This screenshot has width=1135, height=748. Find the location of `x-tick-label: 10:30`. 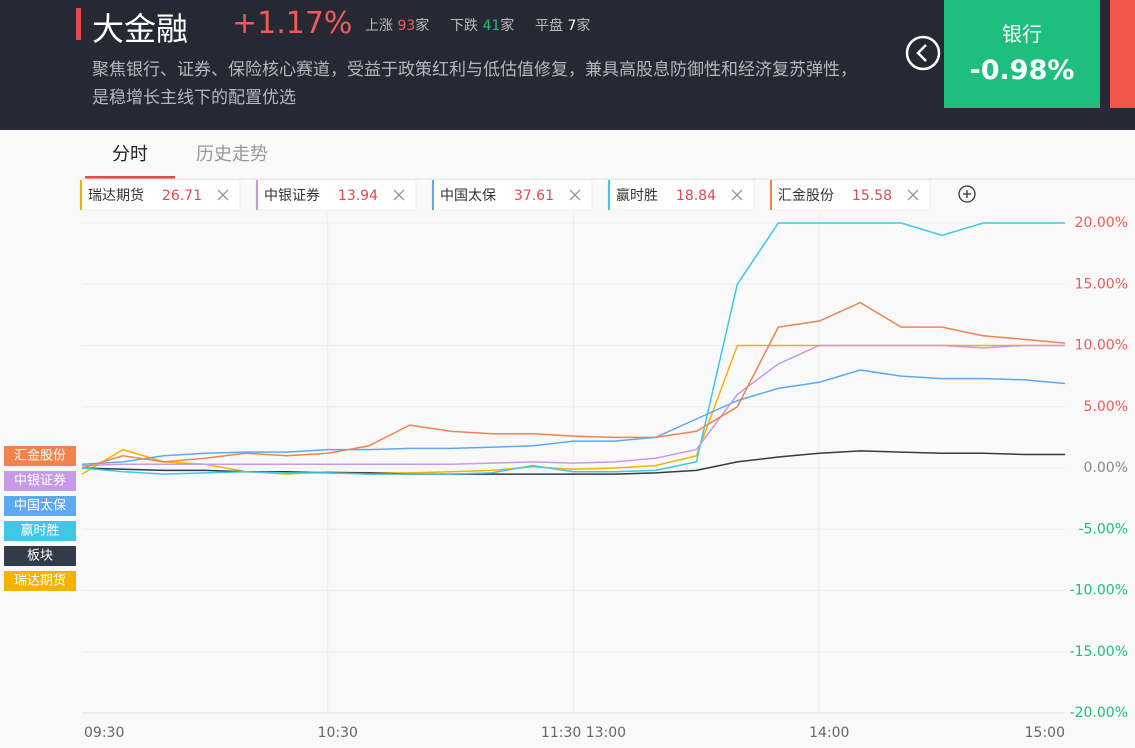

x-tick-label: 10:30 is located at coordinates (338, 733).